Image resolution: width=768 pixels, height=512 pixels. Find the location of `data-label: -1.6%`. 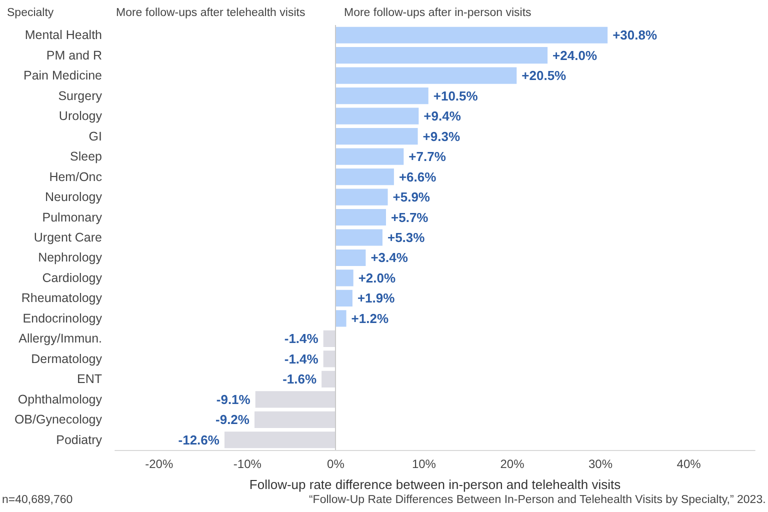

data-label: -1.6% is located at coordinates (299, 379).